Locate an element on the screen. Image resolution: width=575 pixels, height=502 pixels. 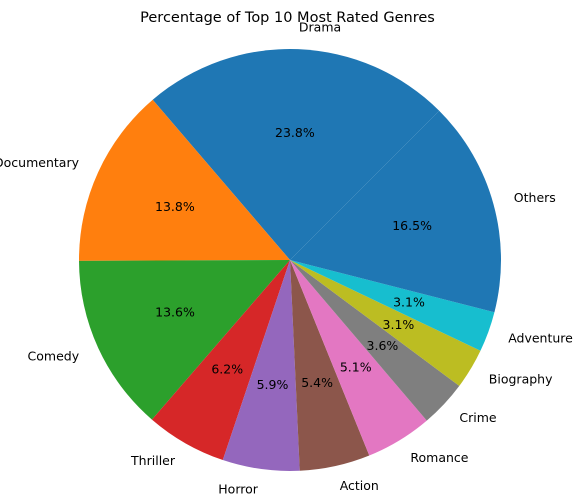
pct-others: 16.5% is located at coordinates (412, 225).